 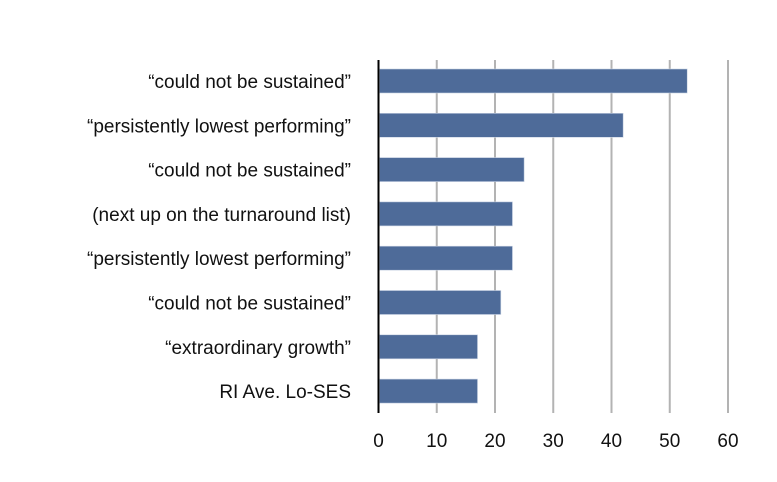 What do you see at coordinates (727, 441) in the screenshot?
I see `x-tick-label: 60` at bounding box center [727, 441].